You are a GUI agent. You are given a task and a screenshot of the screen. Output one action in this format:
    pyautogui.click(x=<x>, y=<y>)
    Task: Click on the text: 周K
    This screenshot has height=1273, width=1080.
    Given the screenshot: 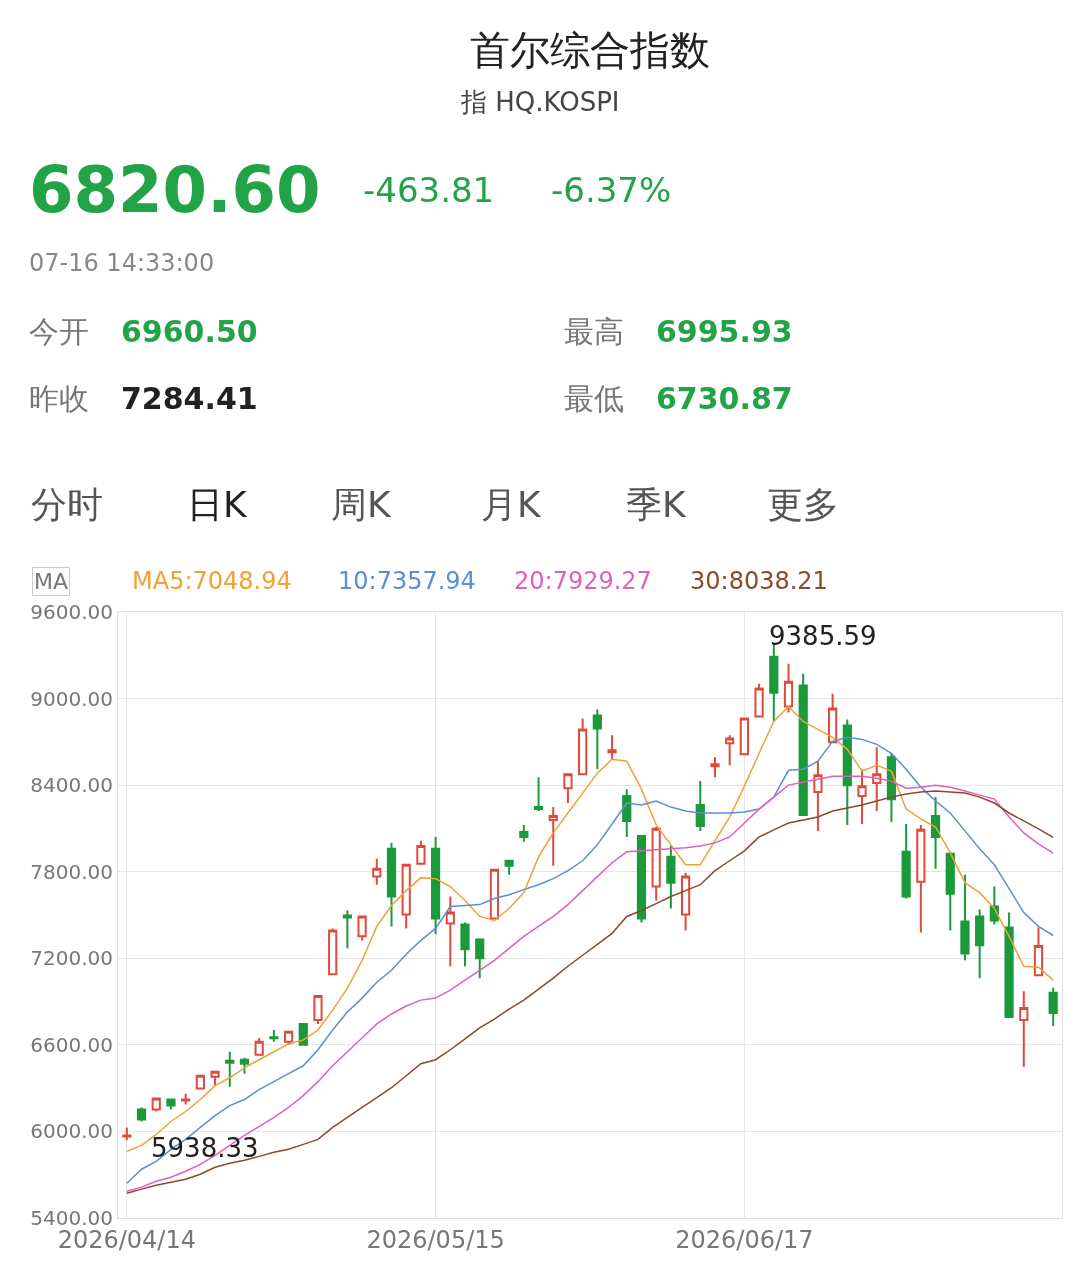 What is the action you would take?
    pyautogui.click(x=361, y=504)
    